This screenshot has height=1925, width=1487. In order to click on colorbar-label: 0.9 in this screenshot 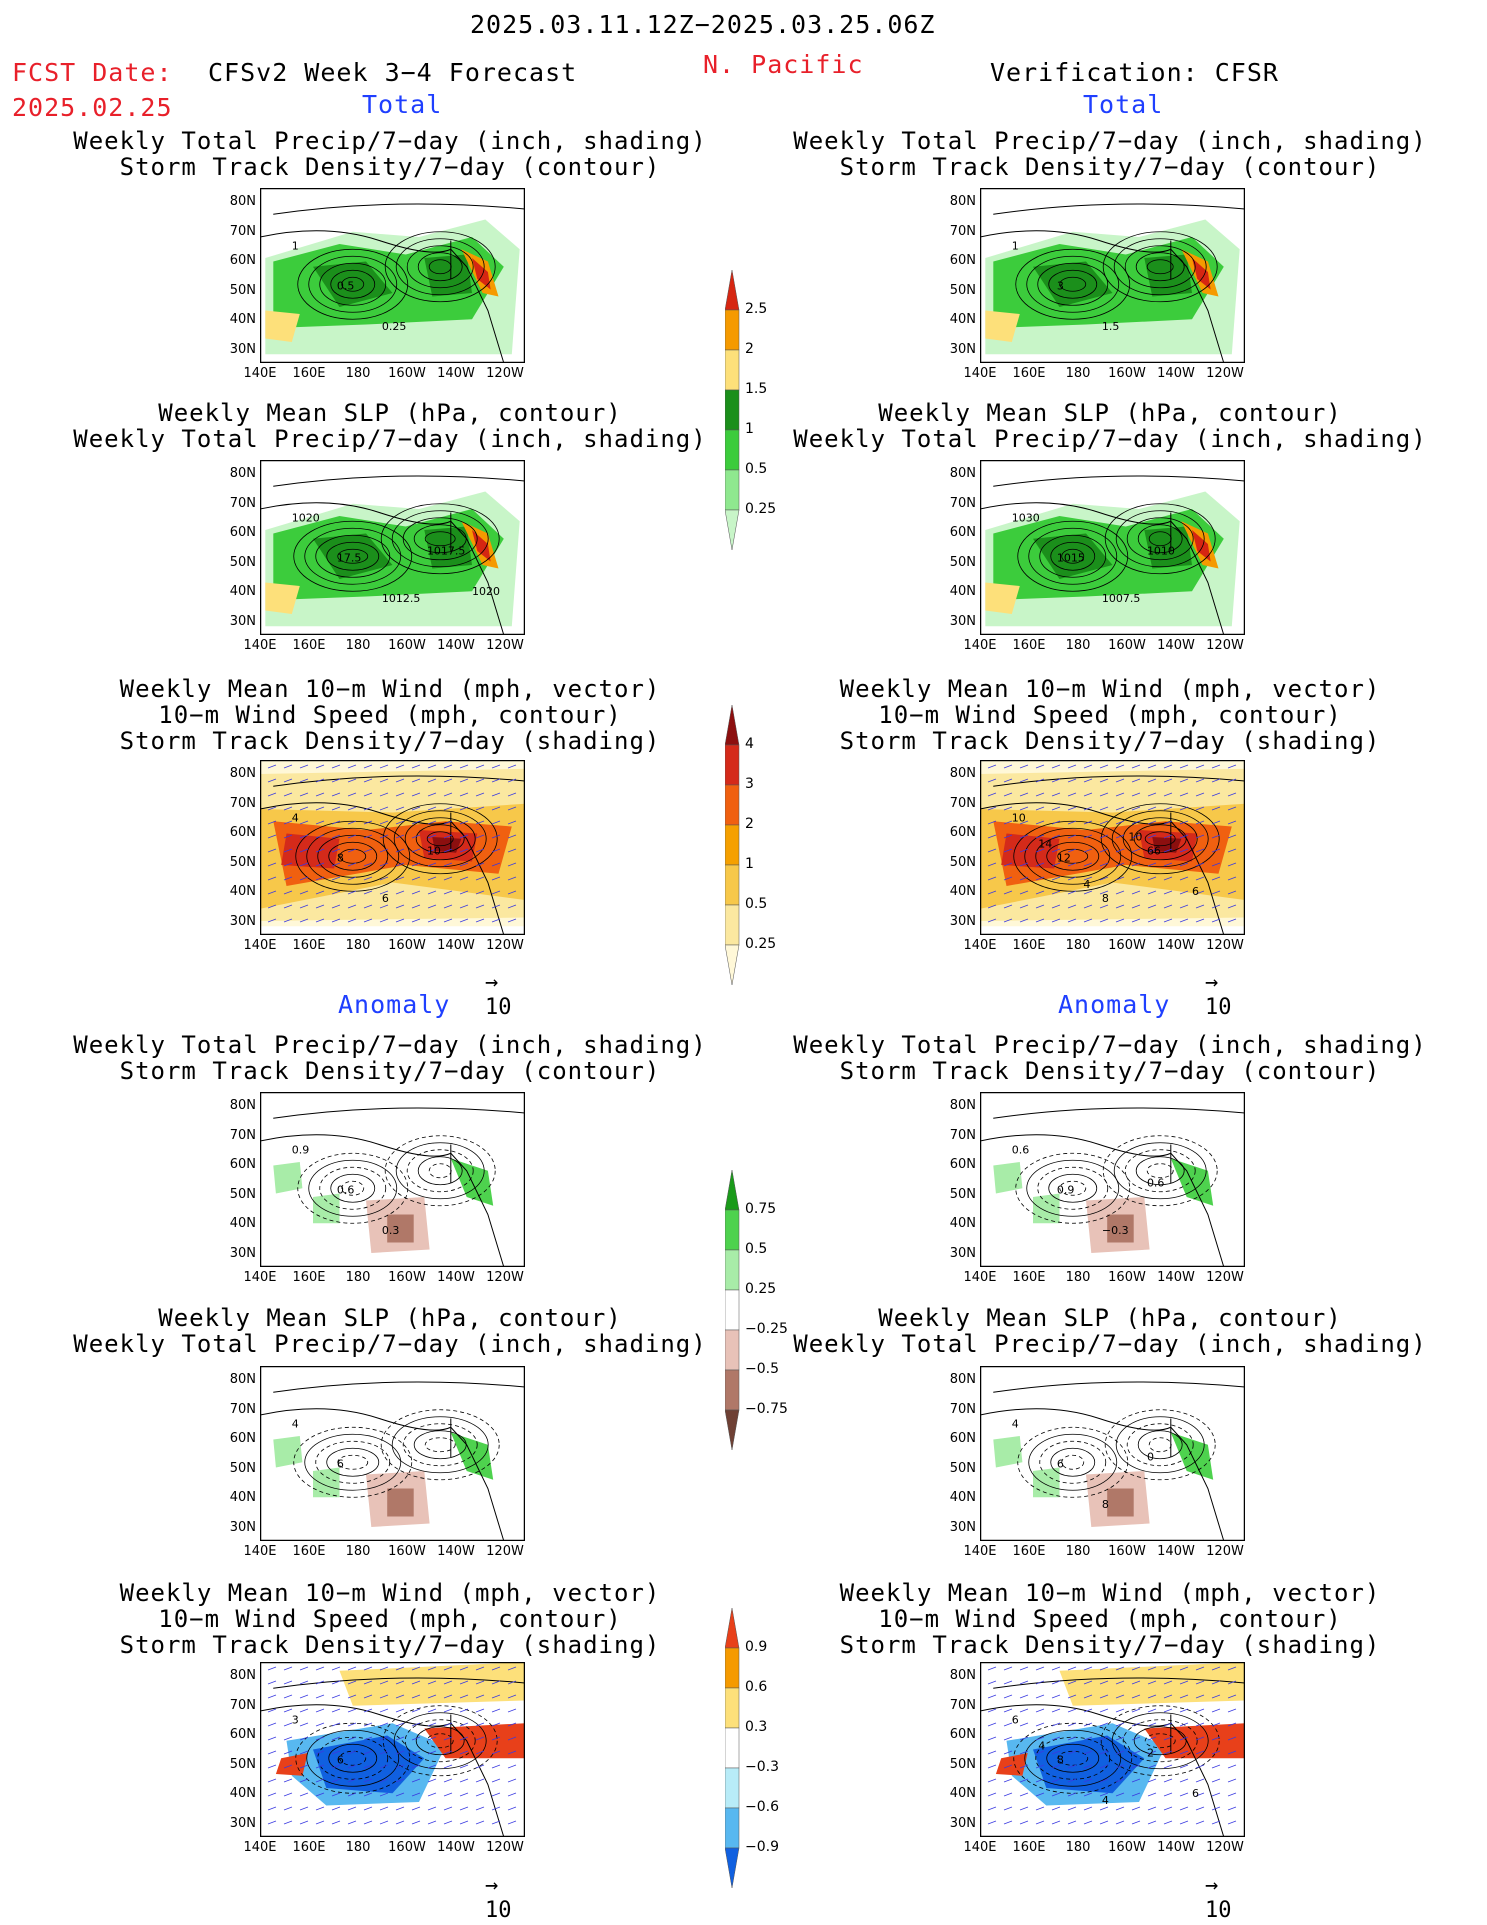, I will do `click(756, 1647)`.